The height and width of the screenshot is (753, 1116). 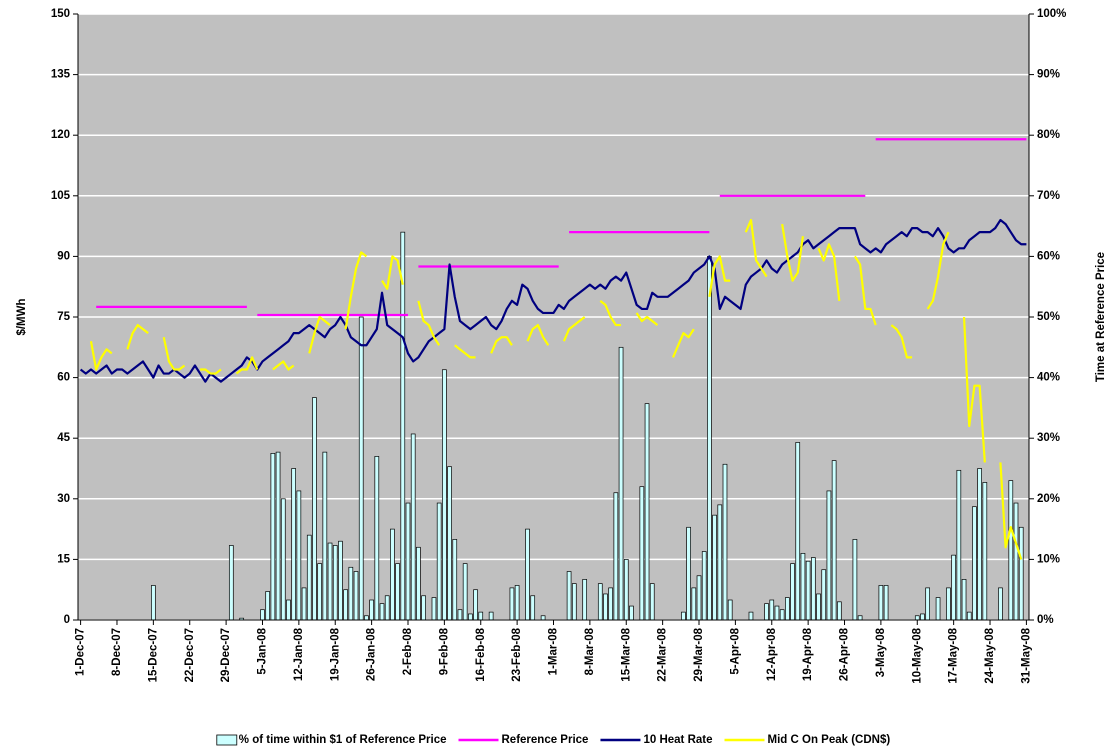 What do you see at coordinates (372, 654) in the screenshot?
I see `x-tick-label: 26-Jan-08` at bounding box center [372, 654].